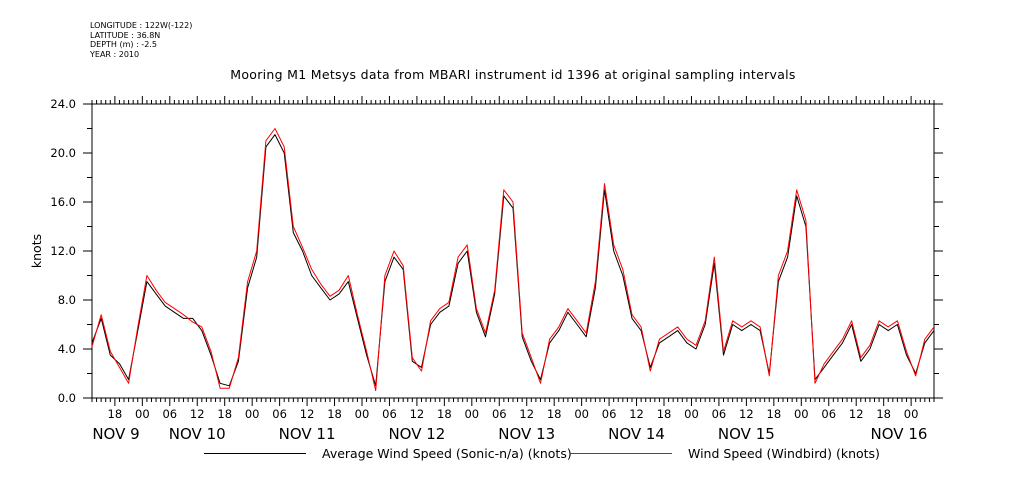 This screenshot has height=504, width=1009. Describe the element at coordinates (307, 434) in the screenshot. I see `x-day-label: NOV 11` at that location.